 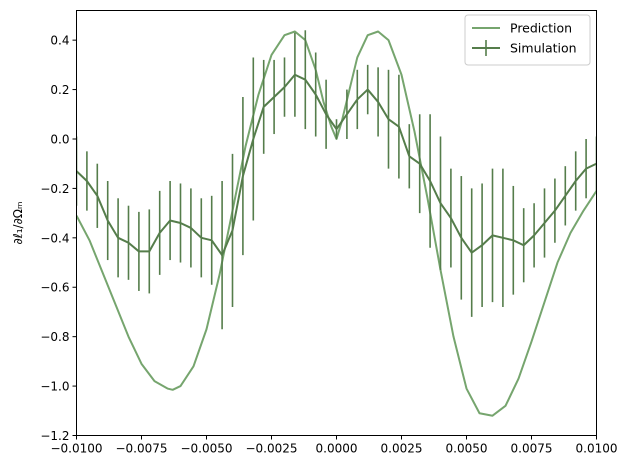 I want to click on y-tick-label: −0.8, so click(x=54, y=337).